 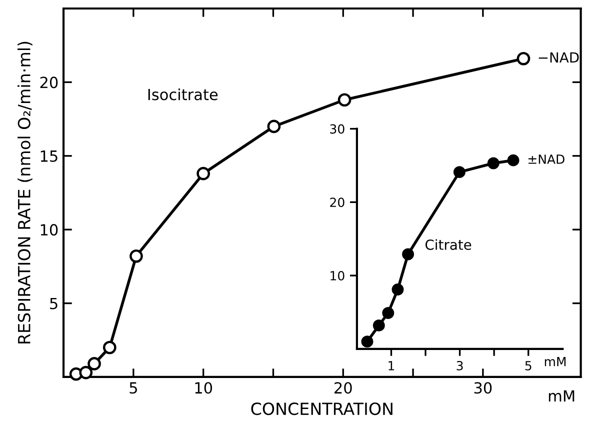 I want to click on x-tick-label: 10, so click(x=203, y=388).